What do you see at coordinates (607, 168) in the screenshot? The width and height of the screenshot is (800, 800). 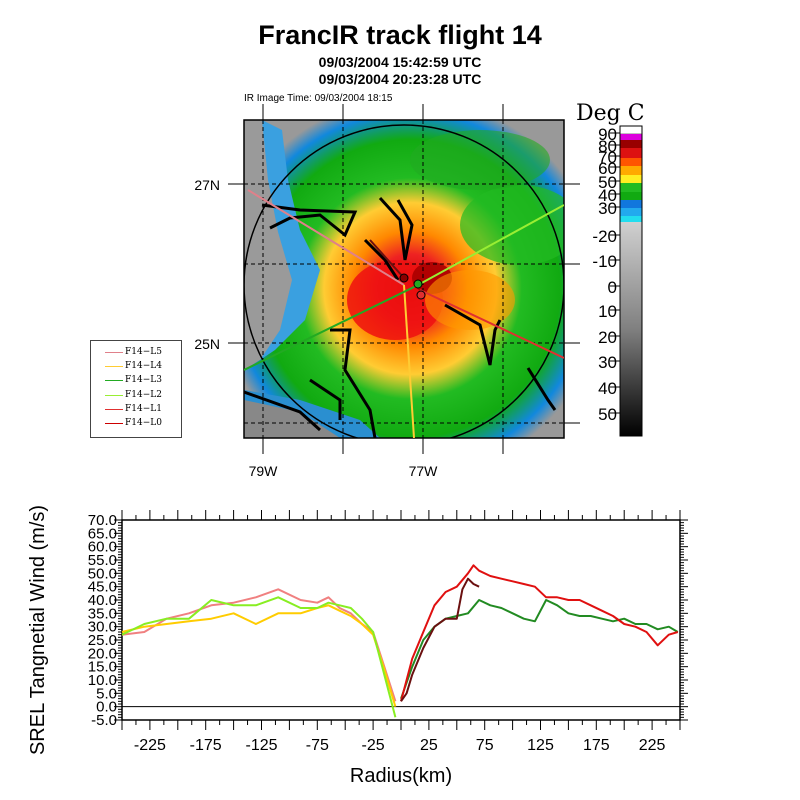 I see `colorbar-label: 60` at bounding box center [607, 168].